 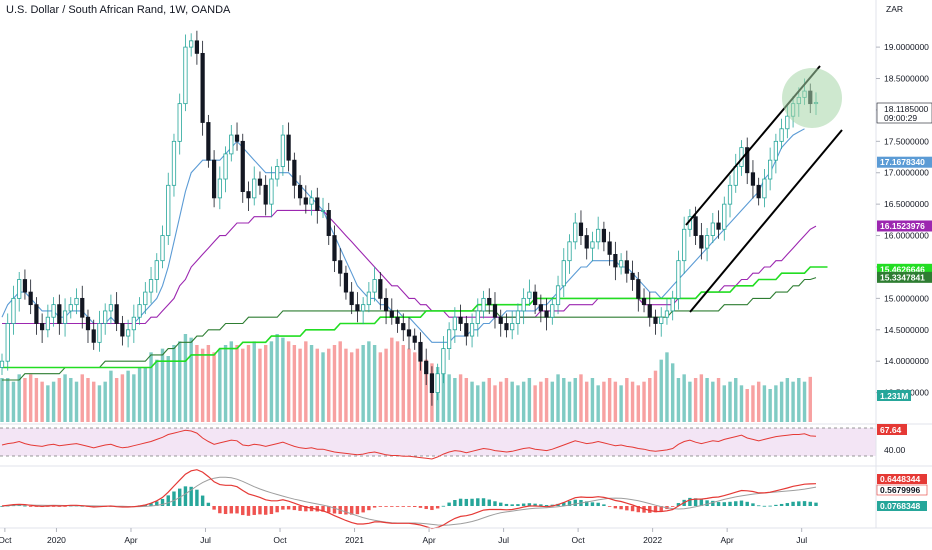 What do you see at coordinates (652, 540) in the screenshot?
I see `x-tick-label: 2022` at bounding box center [652, 540].